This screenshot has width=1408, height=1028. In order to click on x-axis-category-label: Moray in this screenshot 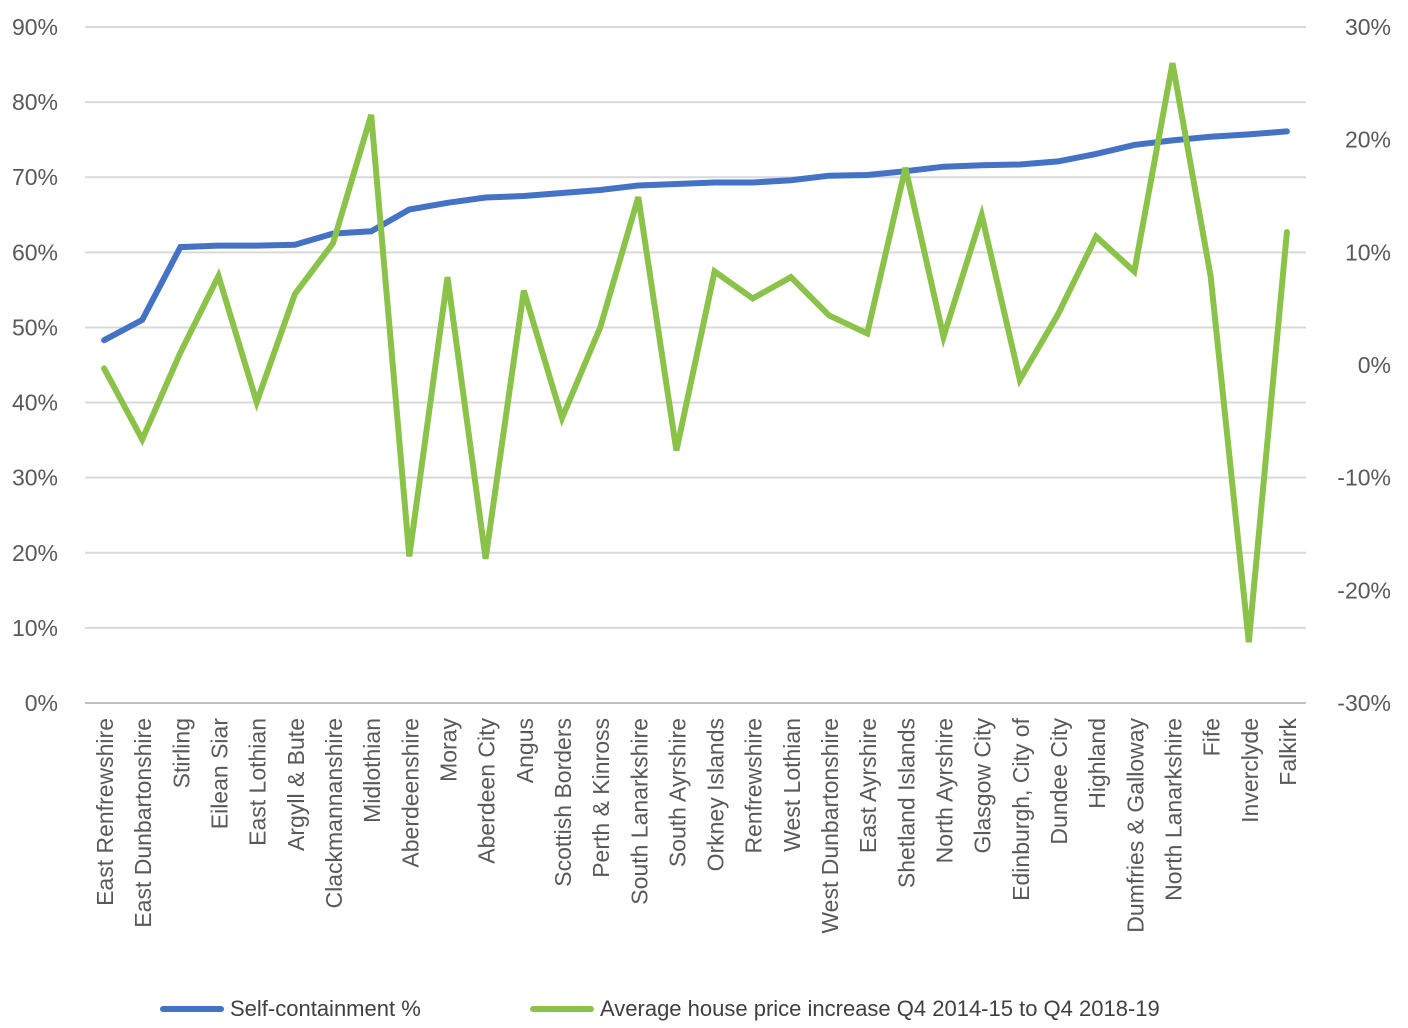, I will do `click(448, 750)`.